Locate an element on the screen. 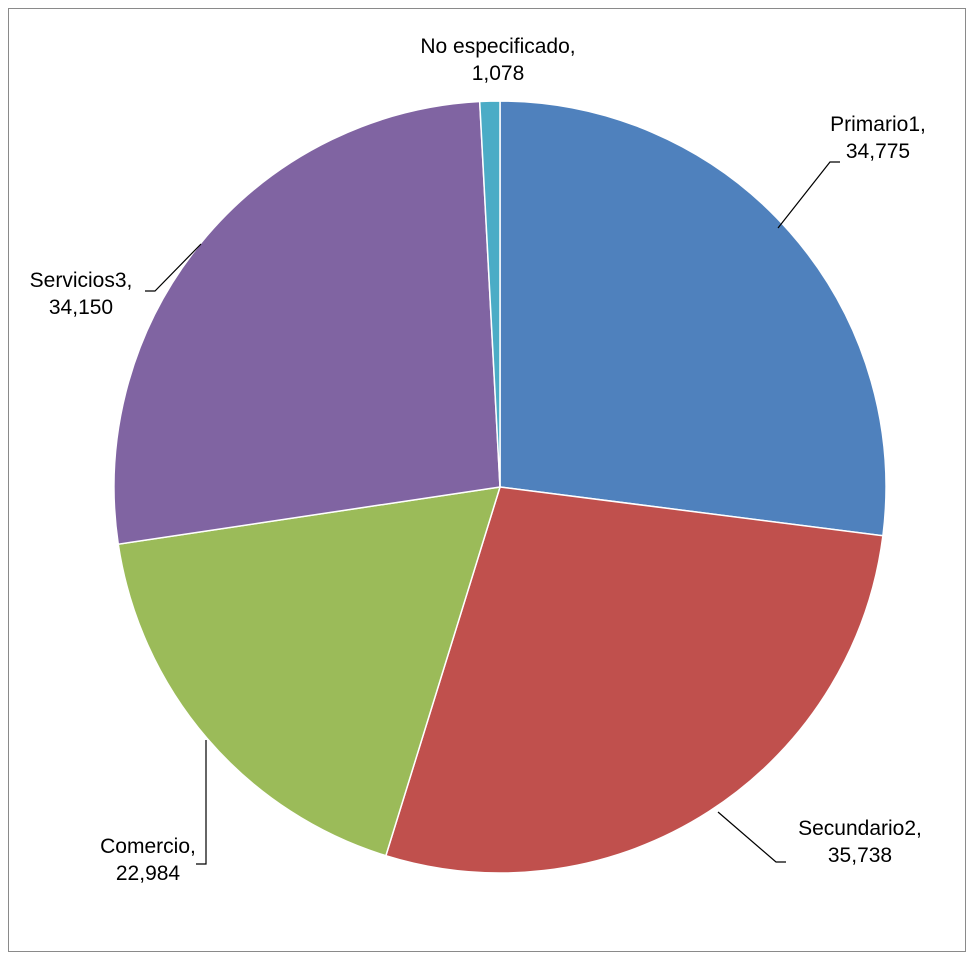  data-label-value: 34,150 is located at coordinates (81, 307).